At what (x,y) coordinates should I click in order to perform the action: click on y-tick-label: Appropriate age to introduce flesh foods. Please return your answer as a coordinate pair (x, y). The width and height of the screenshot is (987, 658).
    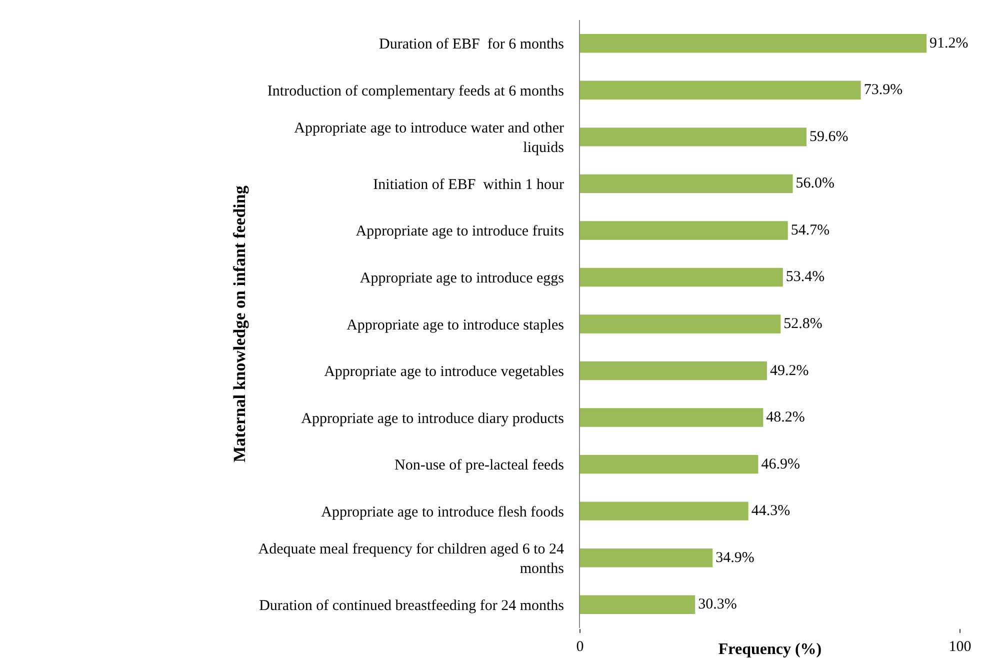
    Looking at the image, I should click on (442, 512).